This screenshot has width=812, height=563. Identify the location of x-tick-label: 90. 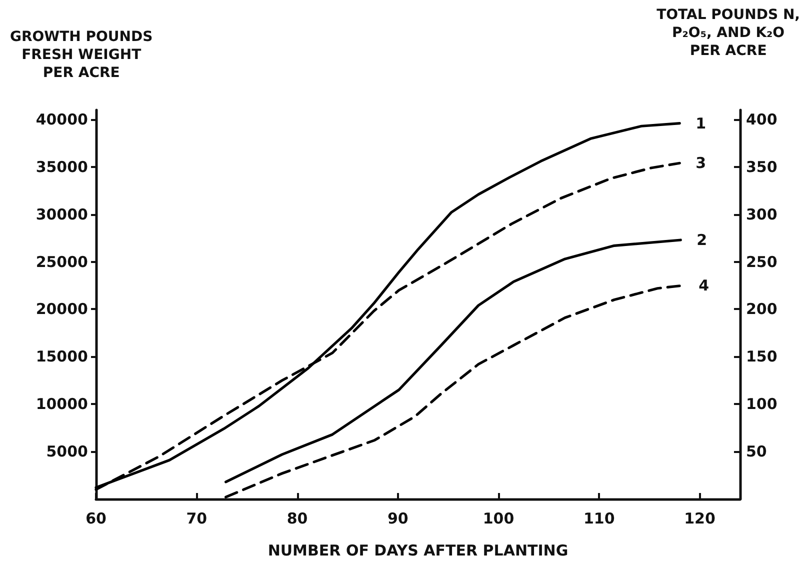
(397, 519).